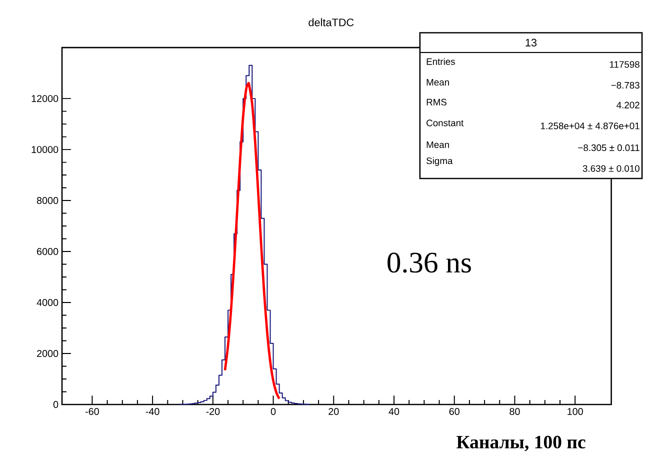 This screenshot has width=645, height=468. Describe the element at coordinates (515, 412) in the screenshot. I see `x-tick-label: 80` at that location.